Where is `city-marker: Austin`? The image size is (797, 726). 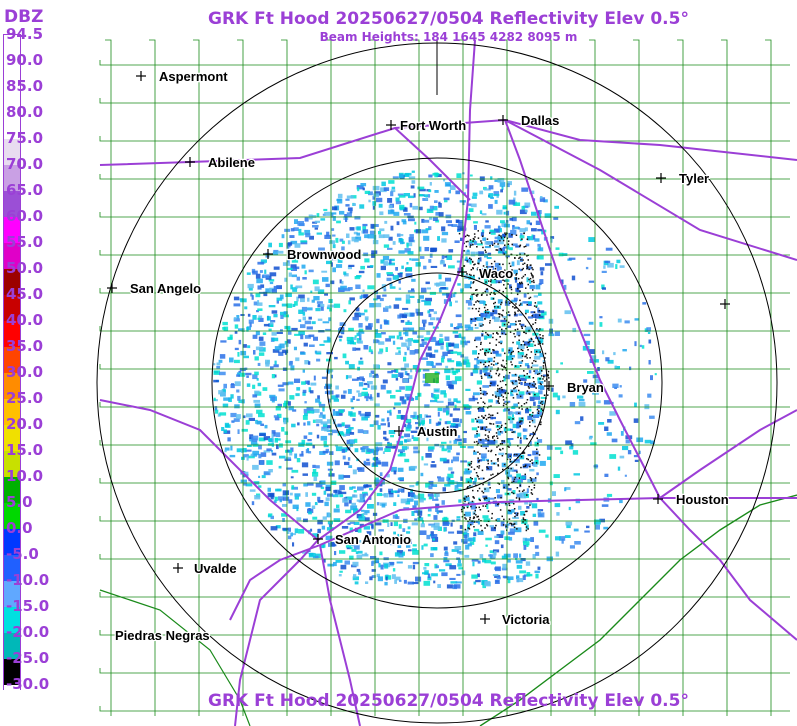 city-marker: Austin is located at coordinates (426, 431).